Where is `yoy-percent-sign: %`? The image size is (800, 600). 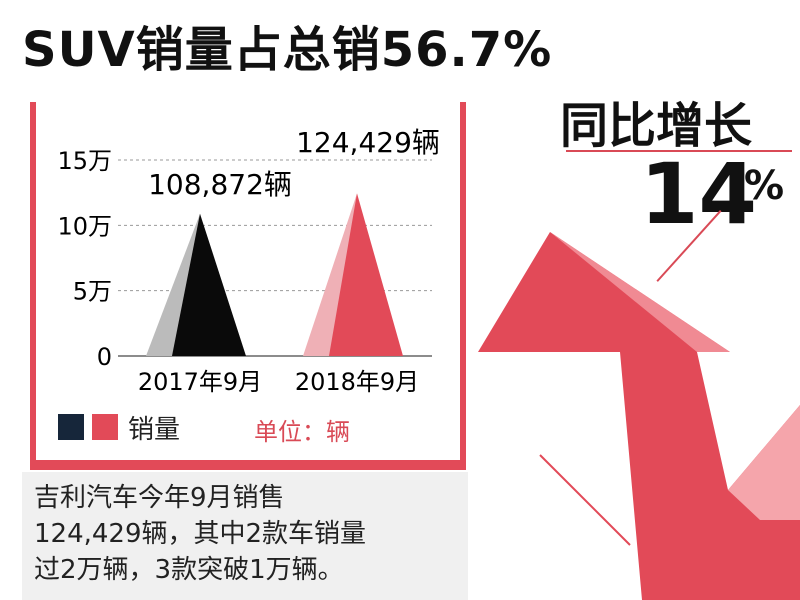
yoy-percent-sign: % is located at coordinates (764, 186).